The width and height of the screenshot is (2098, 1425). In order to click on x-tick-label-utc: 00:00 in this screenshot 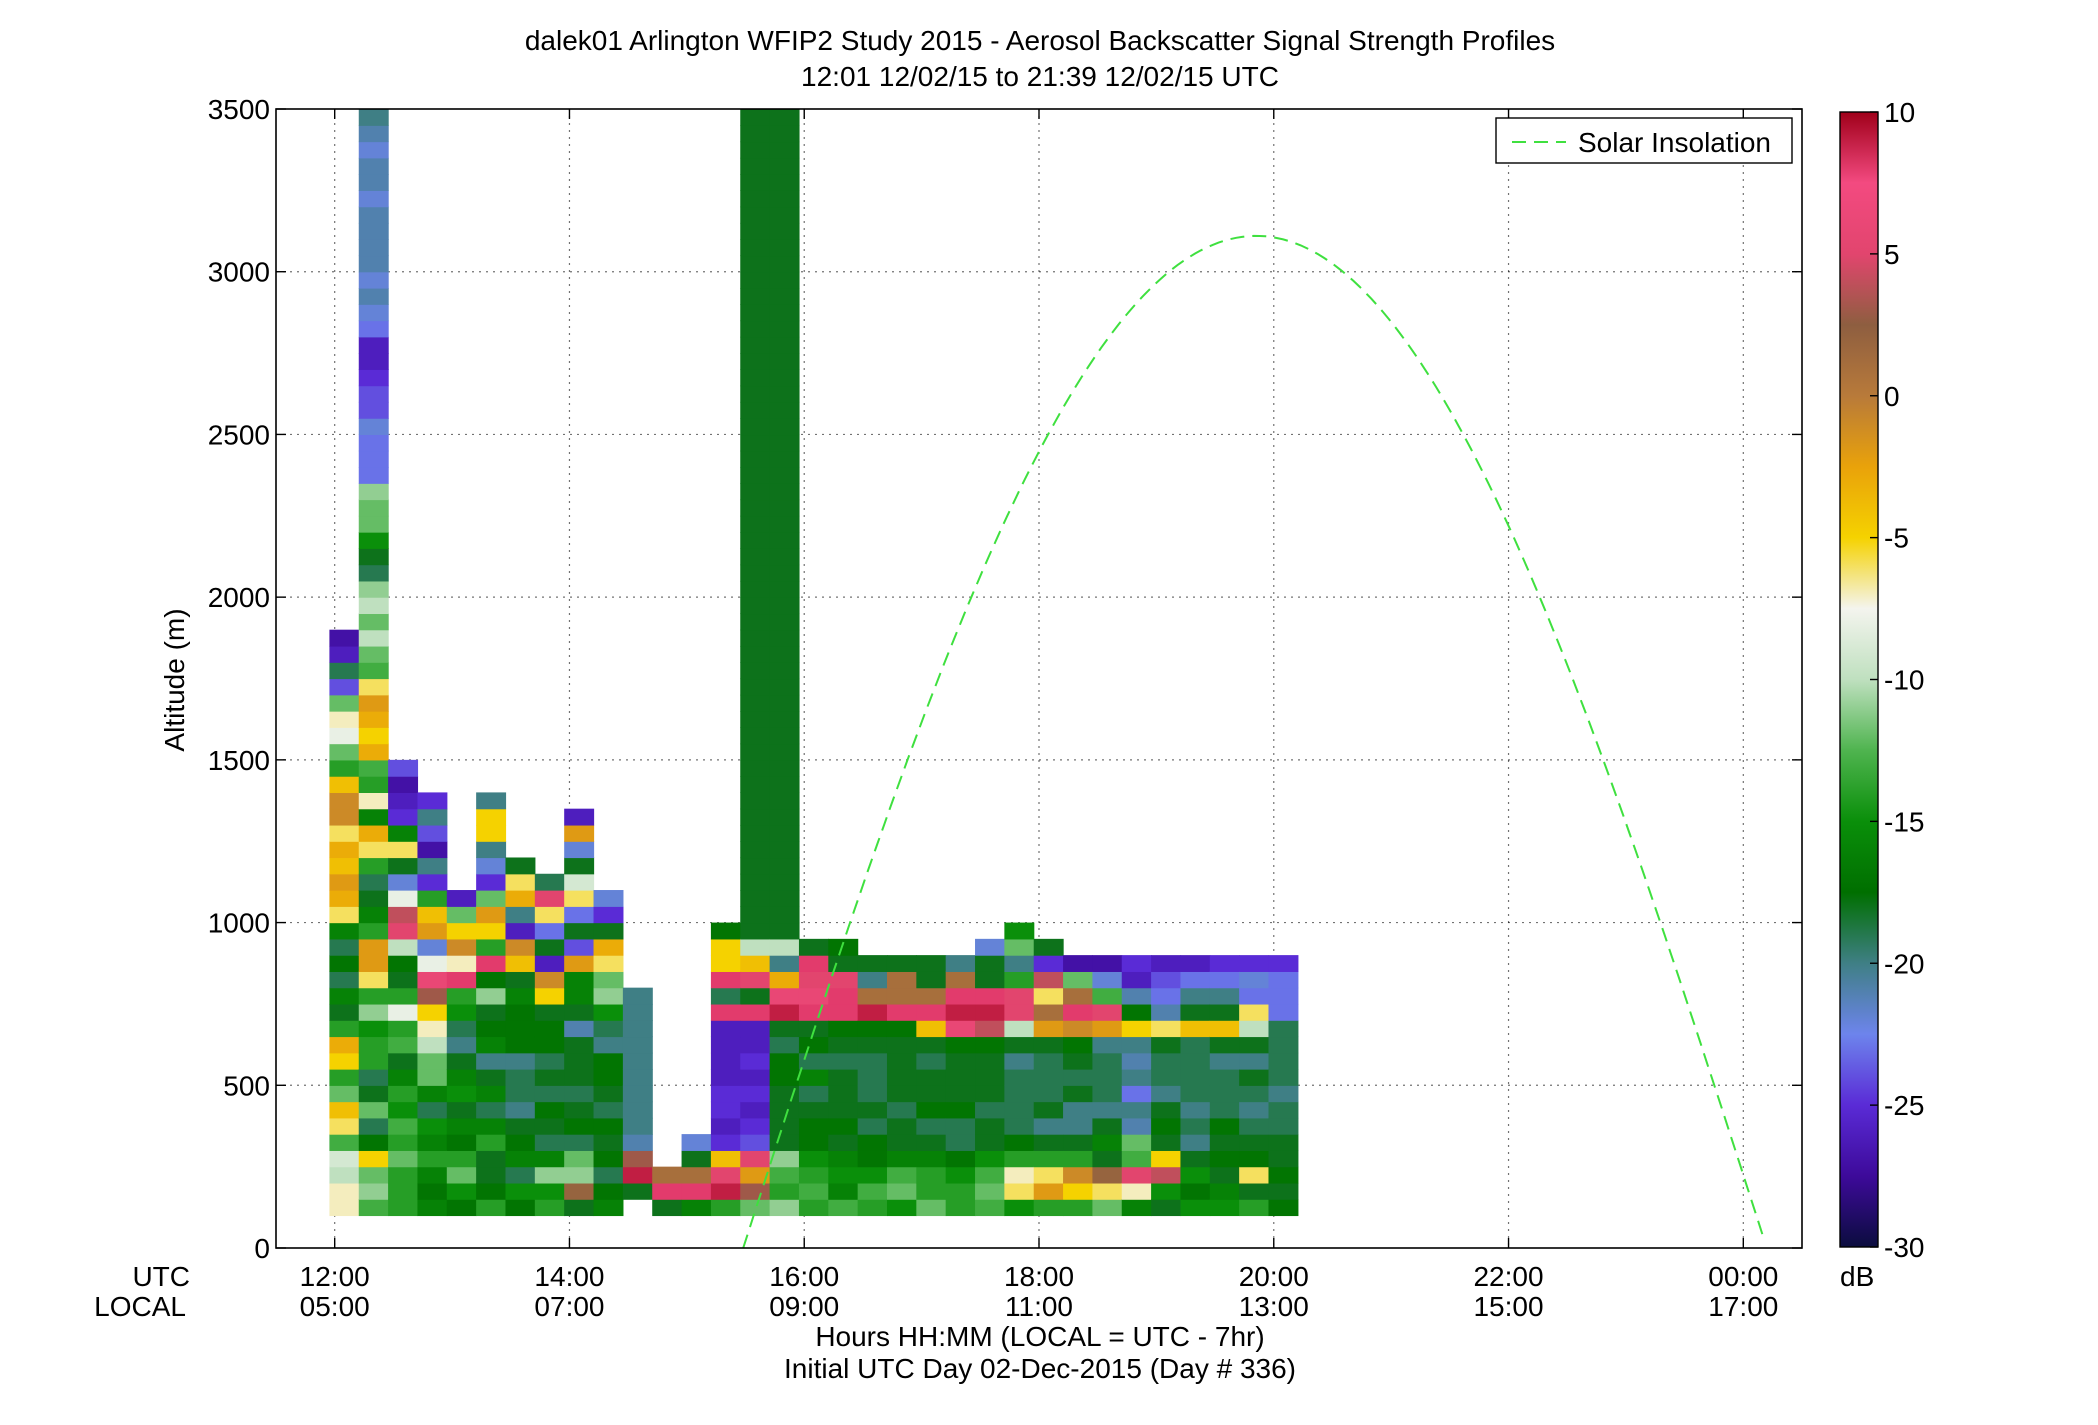, I will do `click(1743, 1276)`.